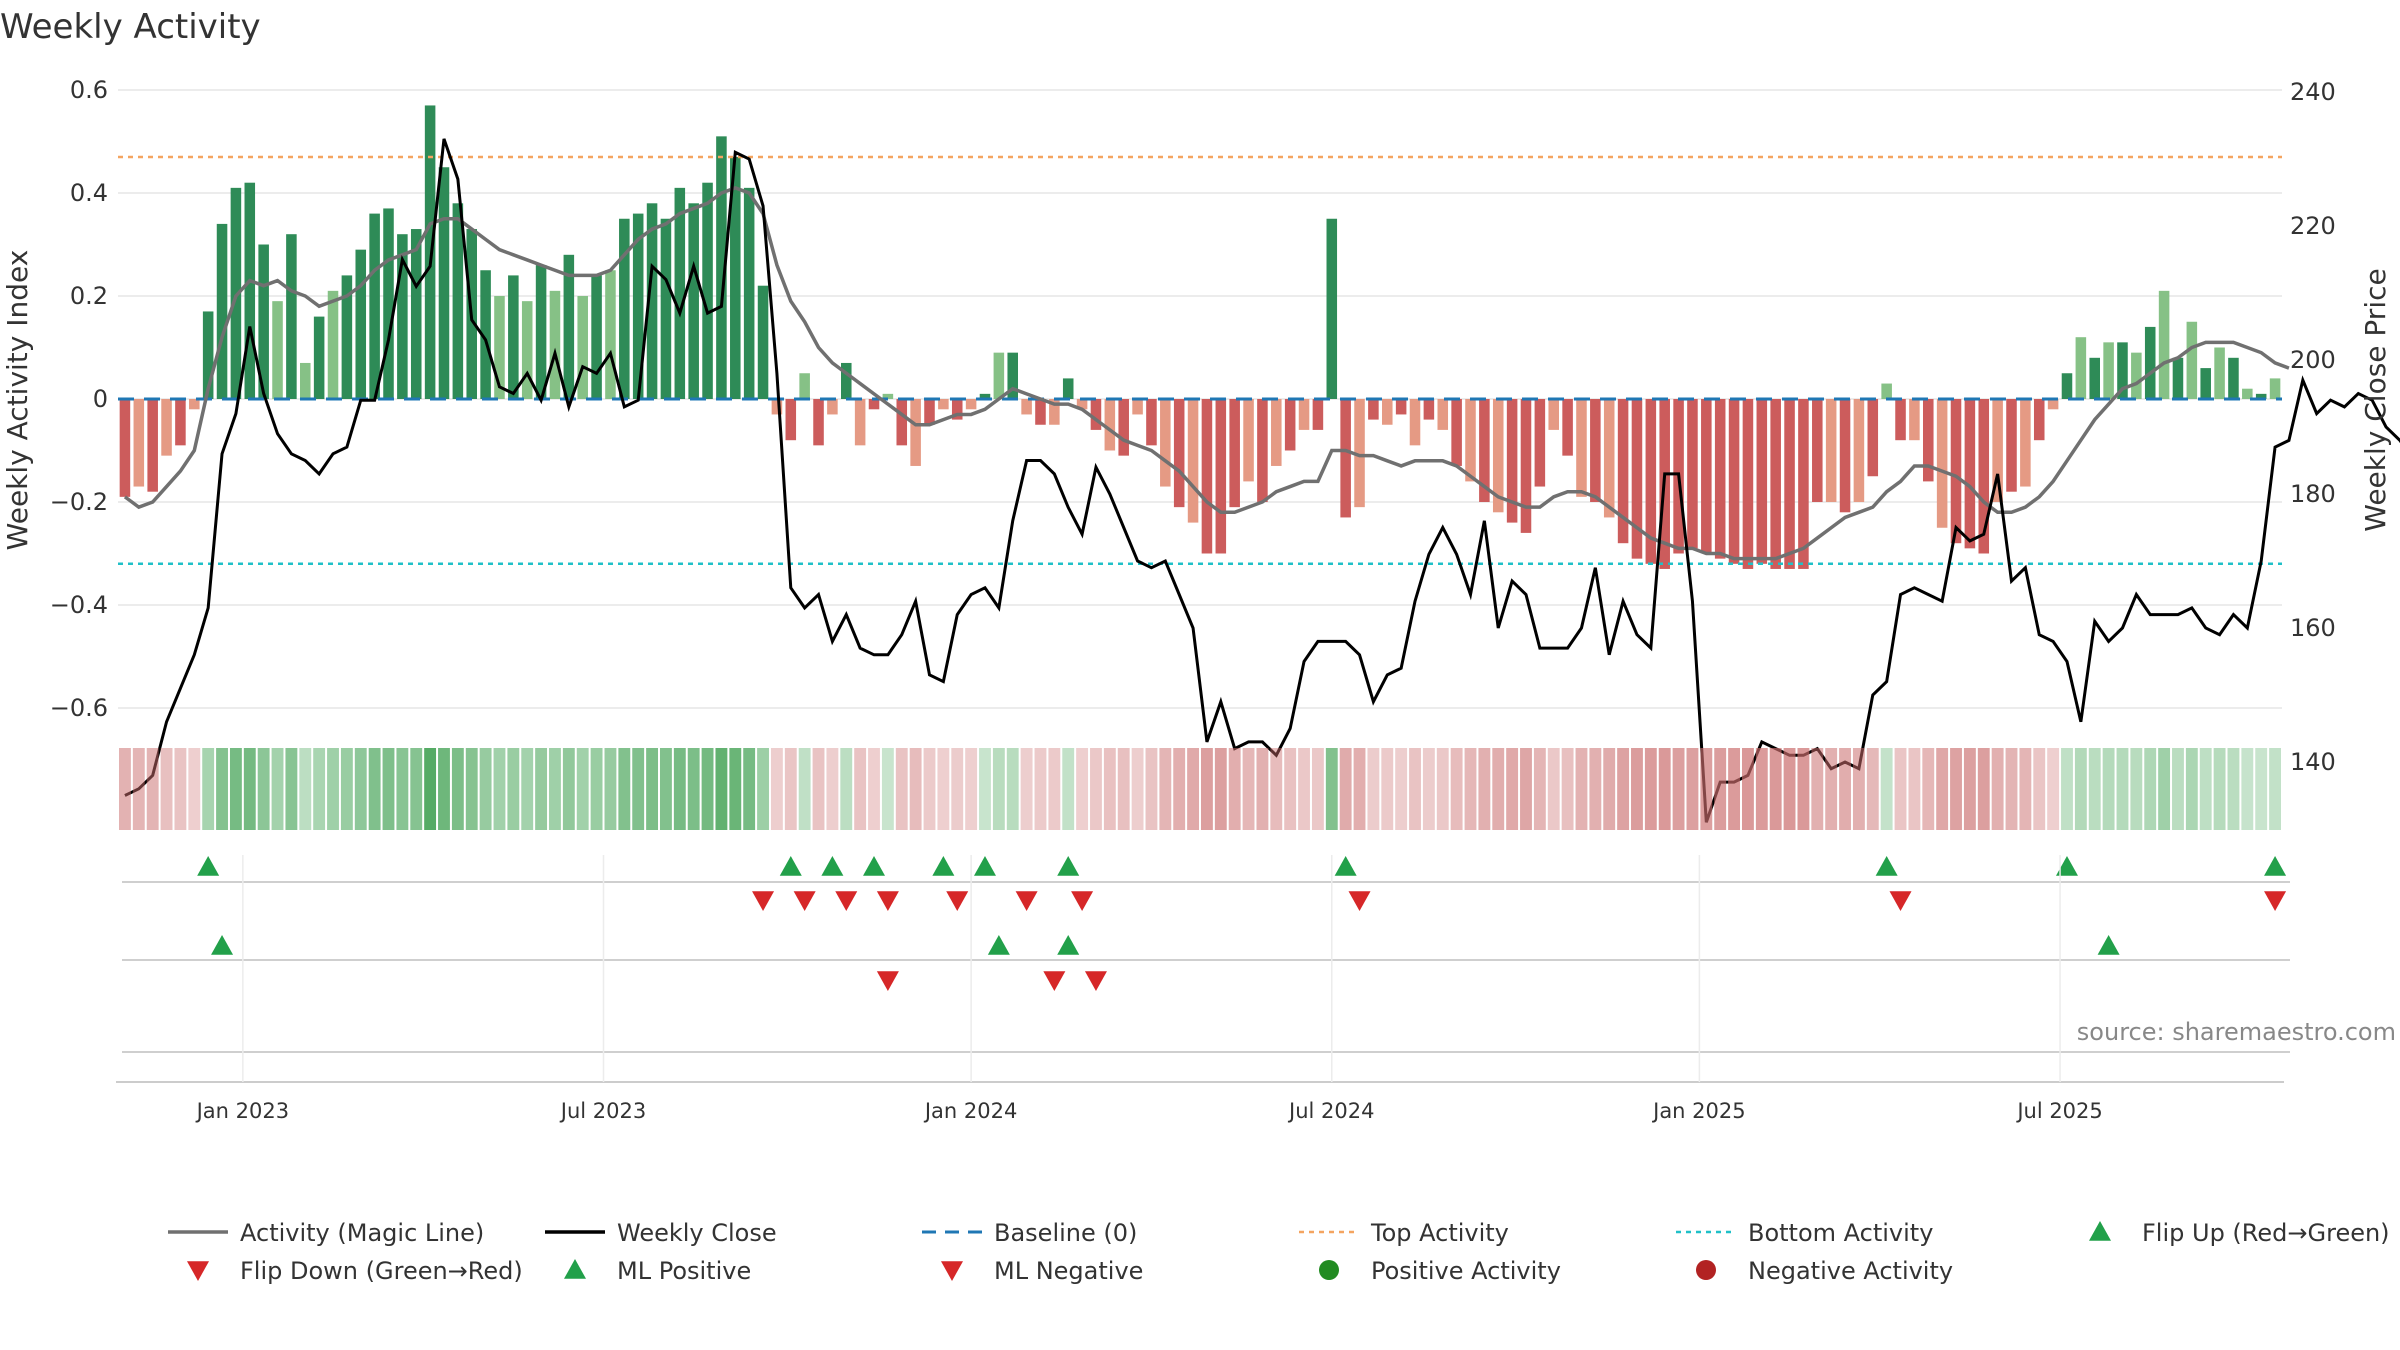 This screenshot has height=1350, width=2400. What do you see at coordinates (2313, 360) in the screenshot?
I see `y2-tick-label: 200` at bounding box center [2313, 360].